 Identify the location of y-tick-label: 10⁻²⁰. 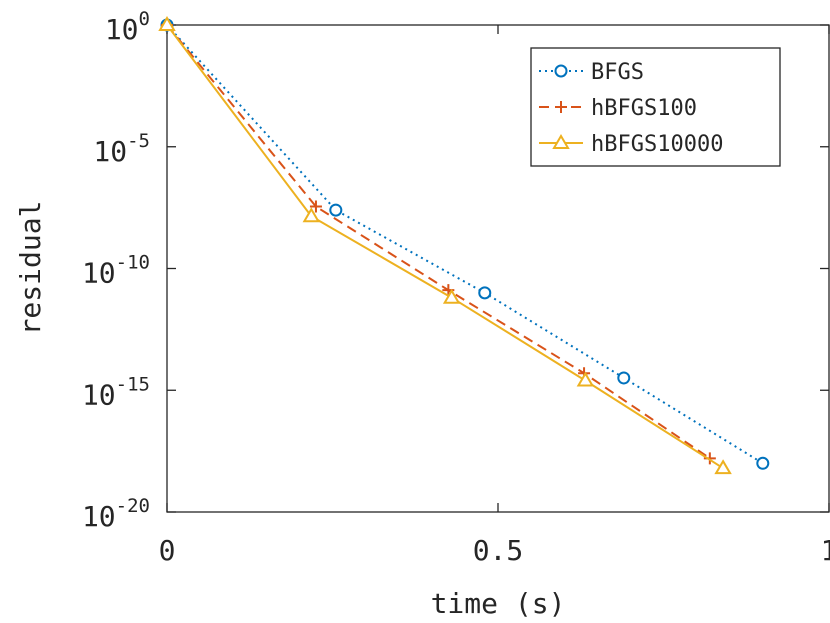
(116, 514).